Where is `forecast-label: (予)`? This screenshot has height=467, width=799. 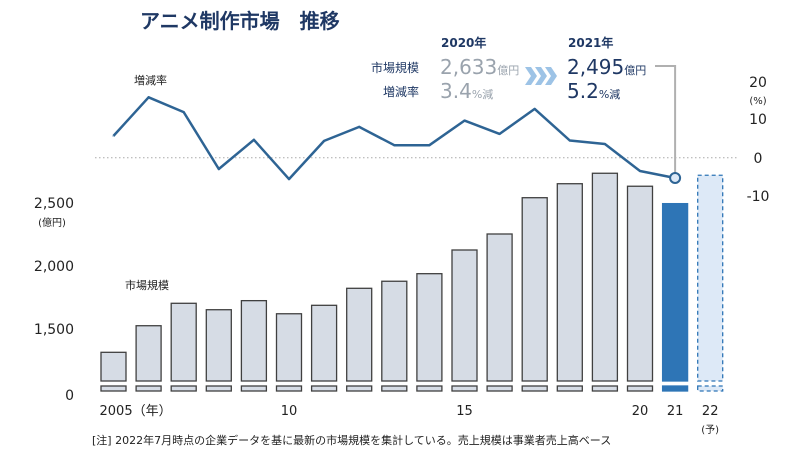
forecast-label: (予) is located at coordinates (710, 430).